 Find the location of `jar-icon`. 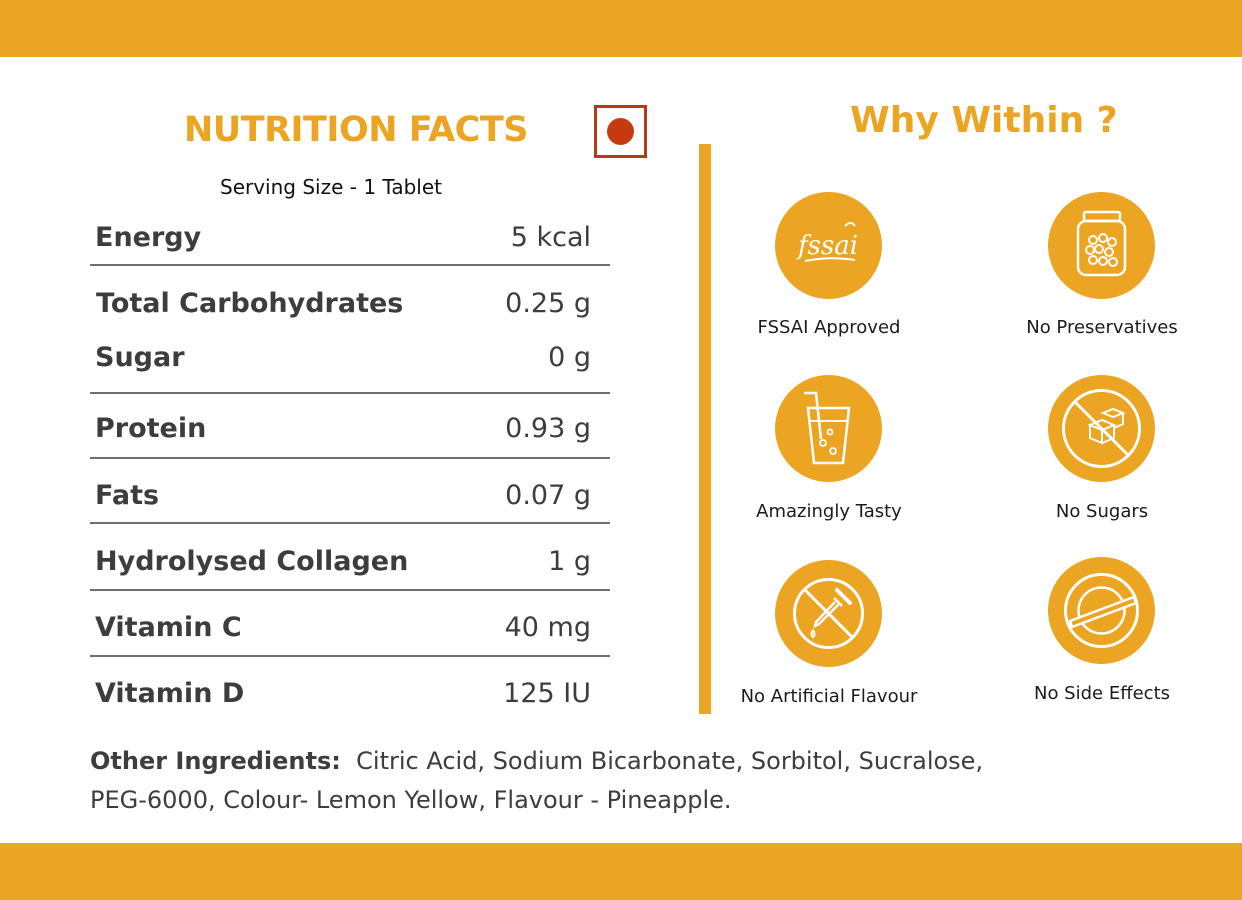

jar-icon is located at coordinates (1101, 245).